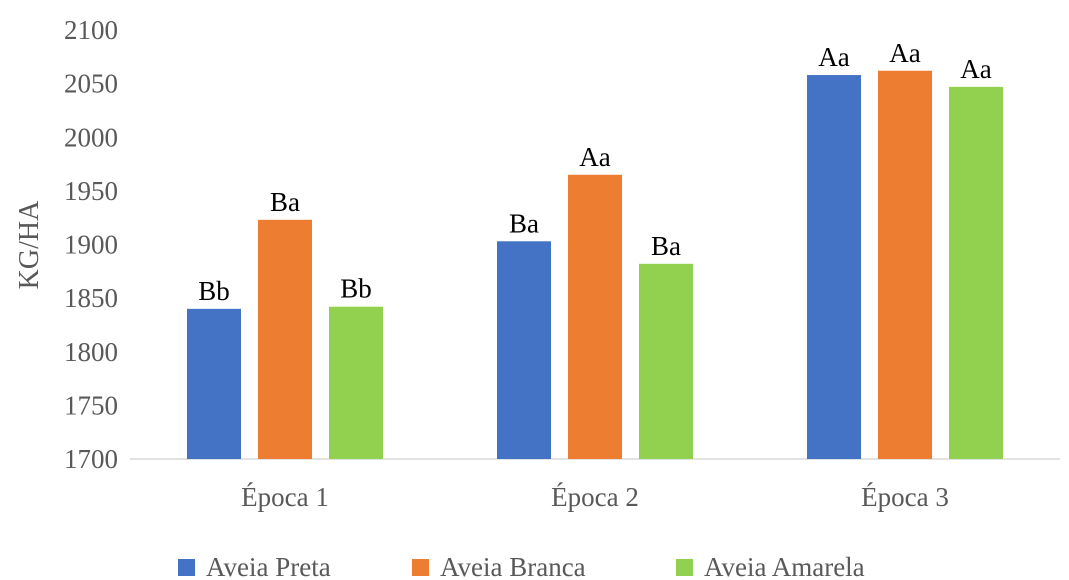 This screenshot has width=1069, height=580. Describe the element at coordinates (268, 566) in the screenshot. I see `legend-label: Aveia Preta` at that location.